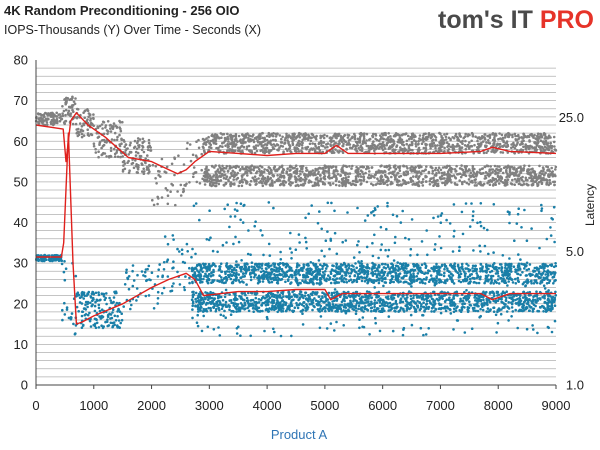 Image resolution: width=600 pixels, height=450 pixels. What do you see at coordinates (516, 20) in the screenshot?
I see `site-logo: tom's IT PRO` at bounding box center [516, 20].